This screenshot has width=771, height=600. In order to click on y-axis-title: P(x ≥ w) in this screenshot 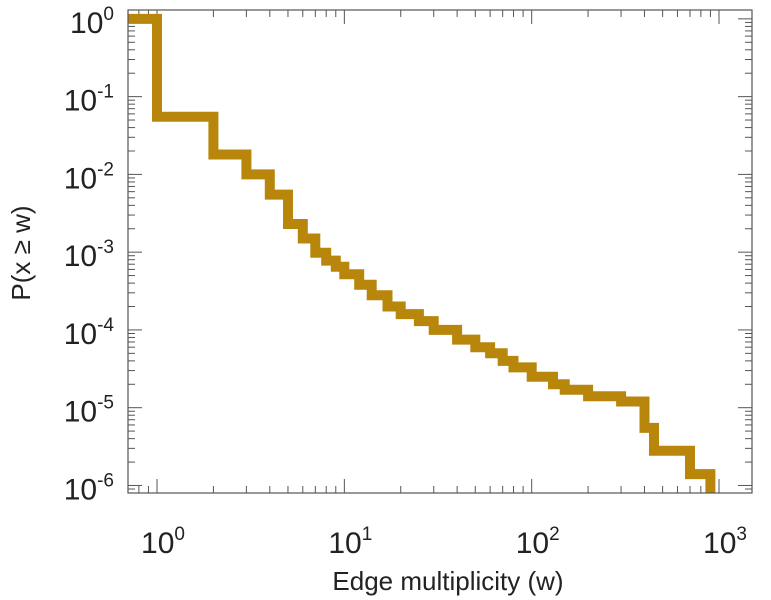, I will do `click(21, 252)`.